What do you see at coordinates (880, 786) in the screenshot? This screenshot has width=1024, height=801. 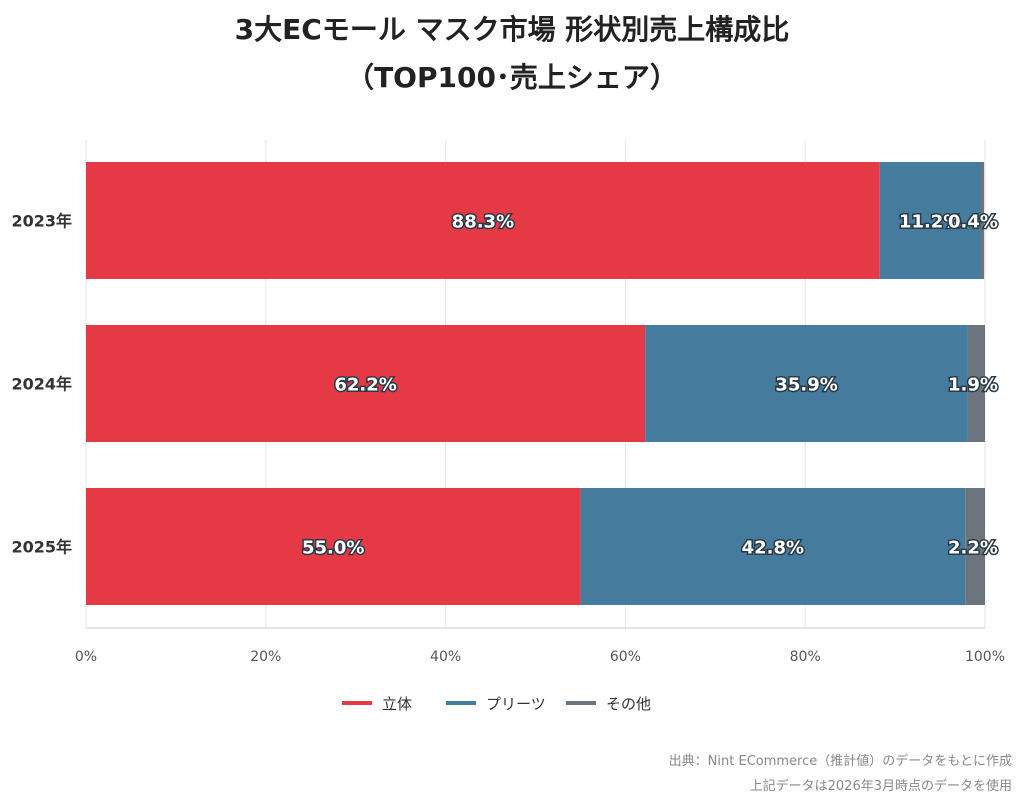 I see `data-date-note: 上記データは2026年3月時点のデータを使用` at bounding box center [880, 786].